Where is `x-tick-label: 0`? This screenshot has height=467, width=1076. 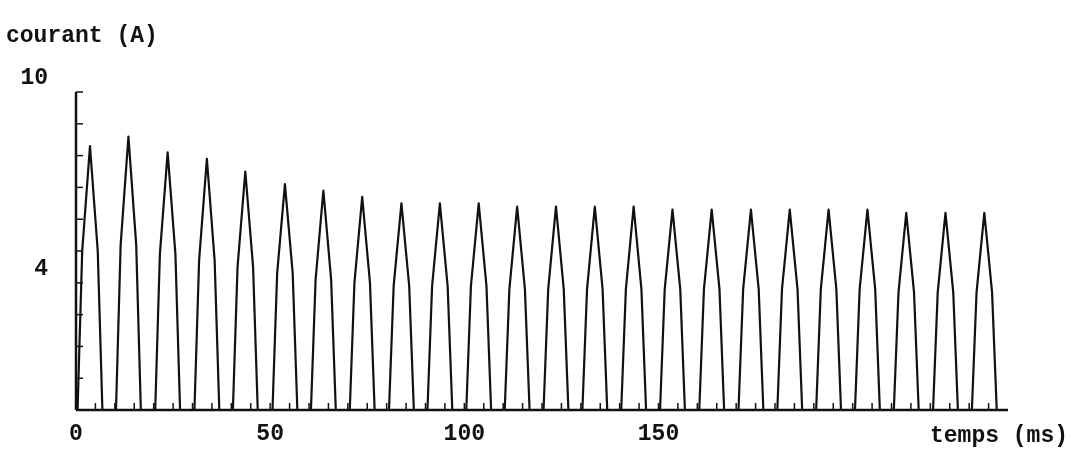 x-tick-label: 0 is located at coordinates (76, 434).